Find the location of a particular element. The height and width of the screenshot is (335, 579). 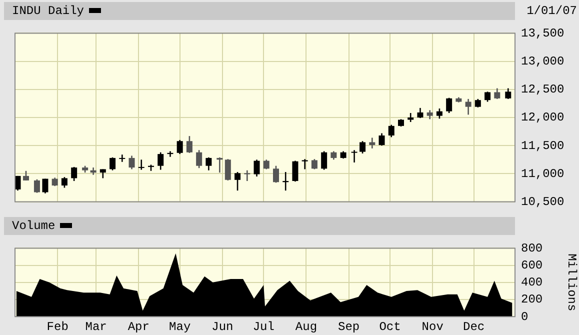

x-tick-label: Apr is located at coordinates (139, 327).